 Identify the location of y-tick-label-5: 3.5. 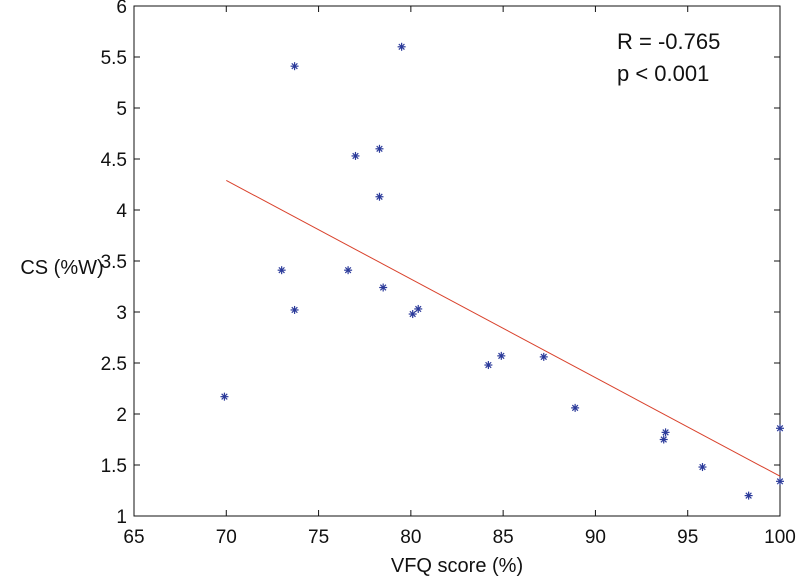
(114, 262).